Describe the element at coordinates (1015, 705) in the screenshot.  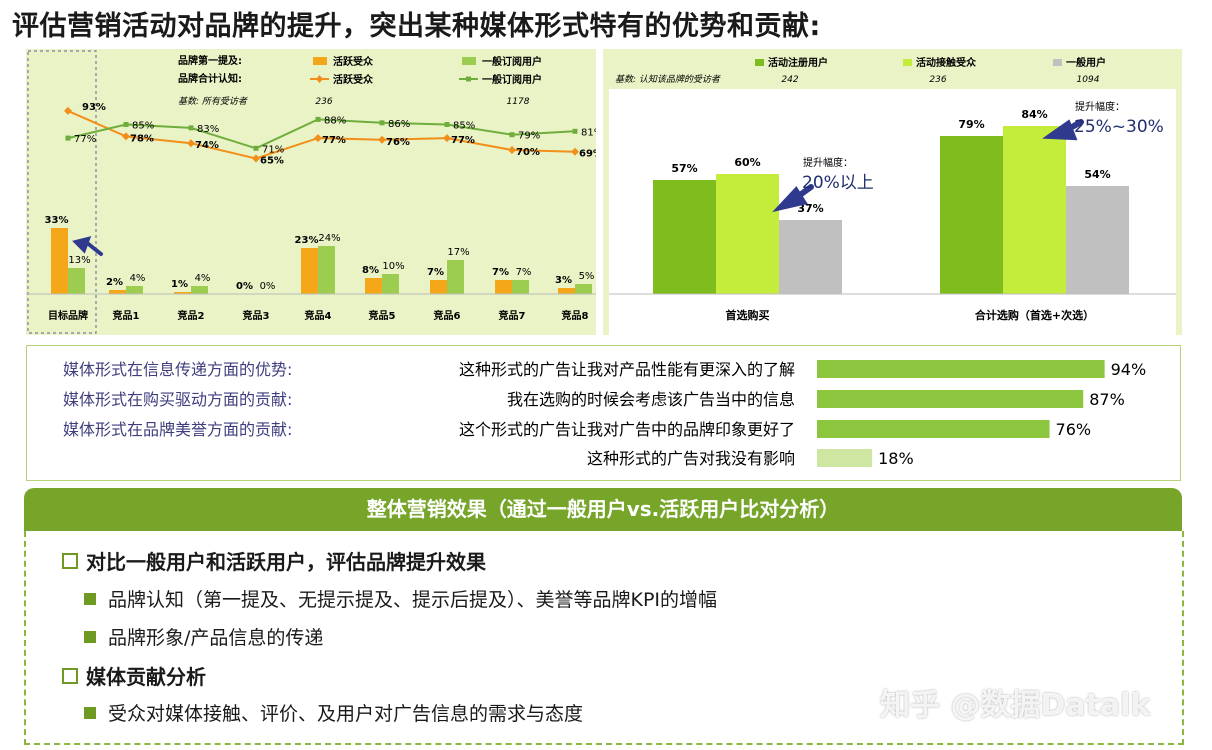
I see `watermark: 知乎 @数据Datalk` at that location.